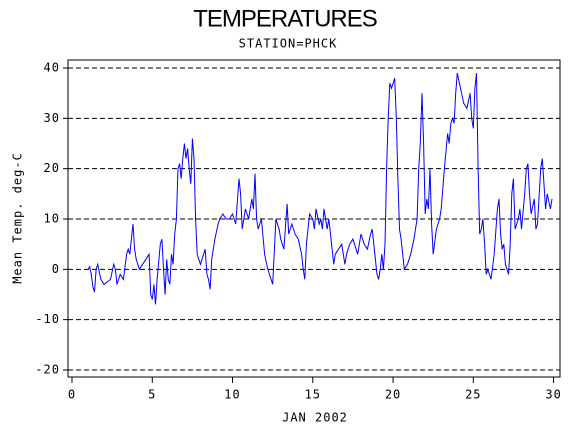  I want to click on chart-title: TEMPERATURES, so click(285, 18).